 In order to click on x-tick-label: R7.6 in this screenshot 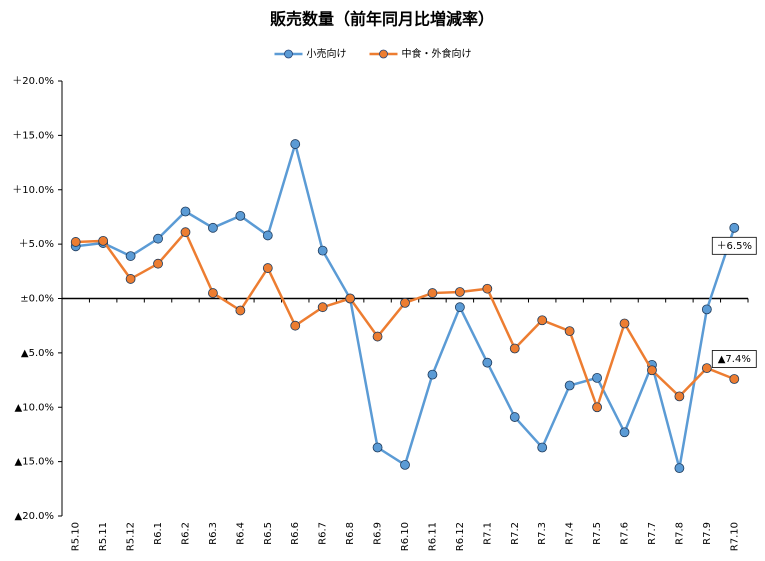, I will do `click(625, 533)`.